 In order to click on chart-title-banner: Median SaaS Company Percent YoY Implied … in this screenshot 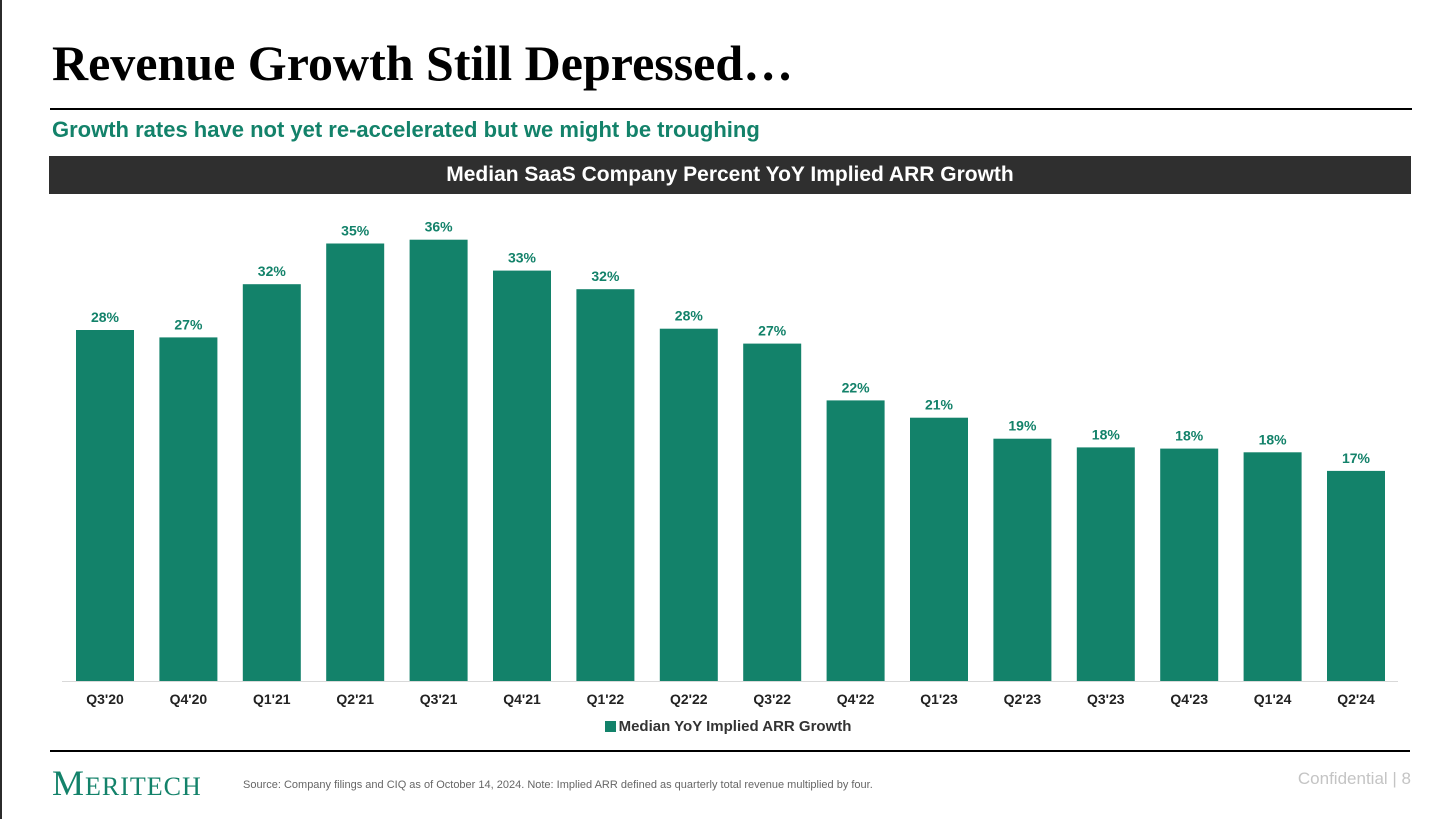, I will do `click(730, 175)`.